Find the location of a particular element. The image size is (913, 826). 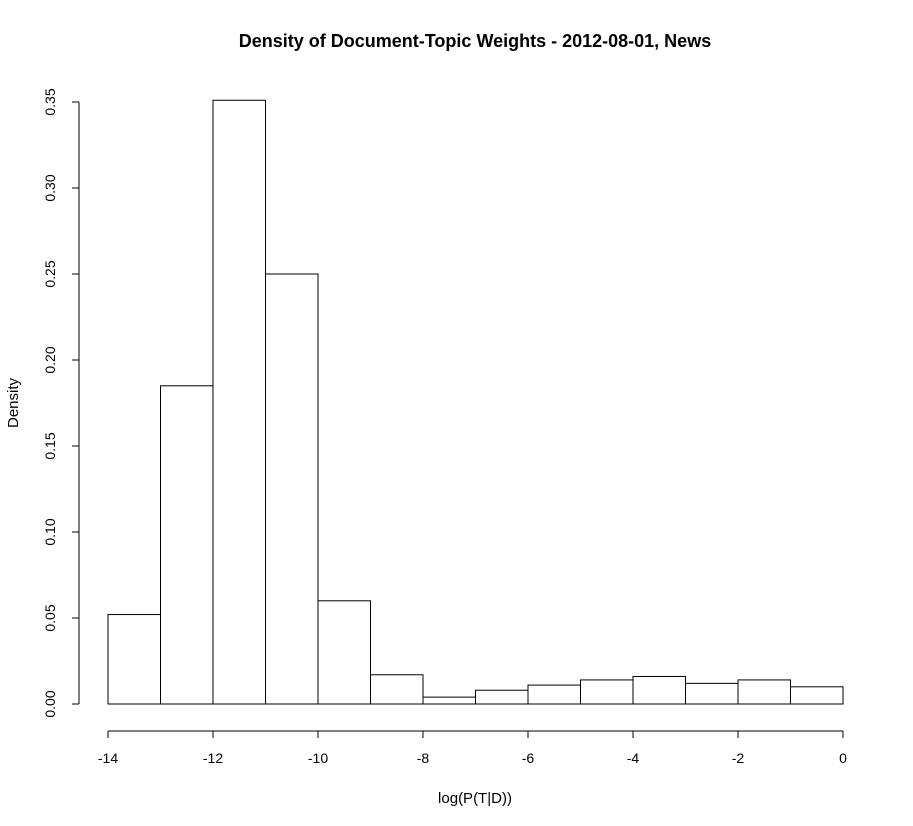

x-tick-label: -4 is located at coordinates (633, 758).